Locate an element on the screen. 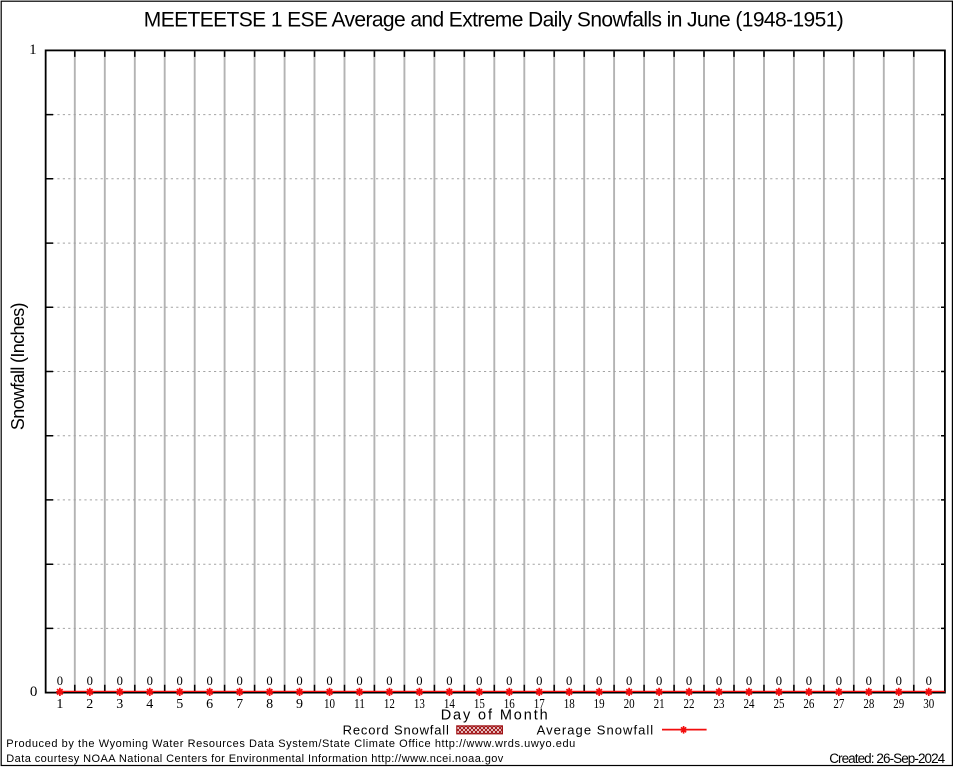 This screenshot has height=768, width=954. svg-text: 2 is located at coordinates (89, 704).